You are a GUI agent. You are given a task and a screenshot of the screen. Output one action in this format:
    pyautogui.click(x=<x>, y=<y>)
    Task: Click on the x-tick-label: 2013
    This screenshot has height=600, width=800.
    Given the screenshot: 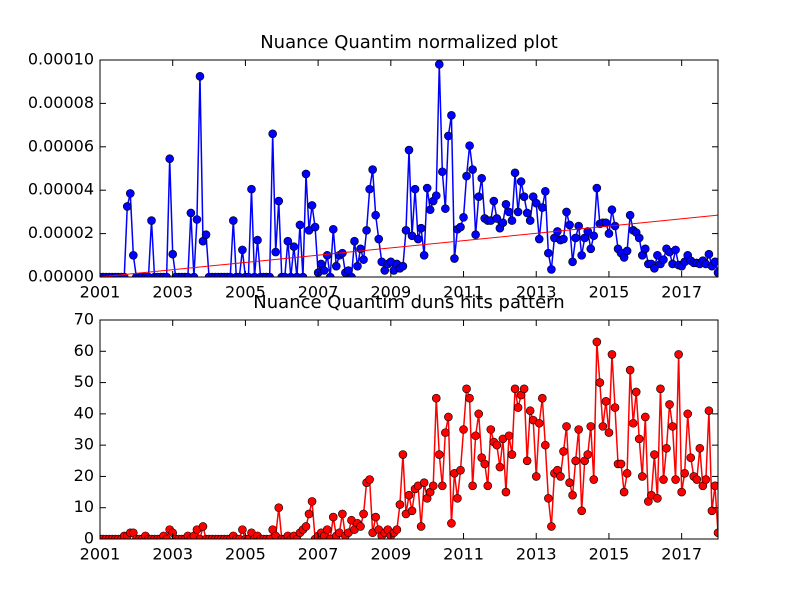 What is the action you would take?
    pyautogui.click(x=536, y=554)
    